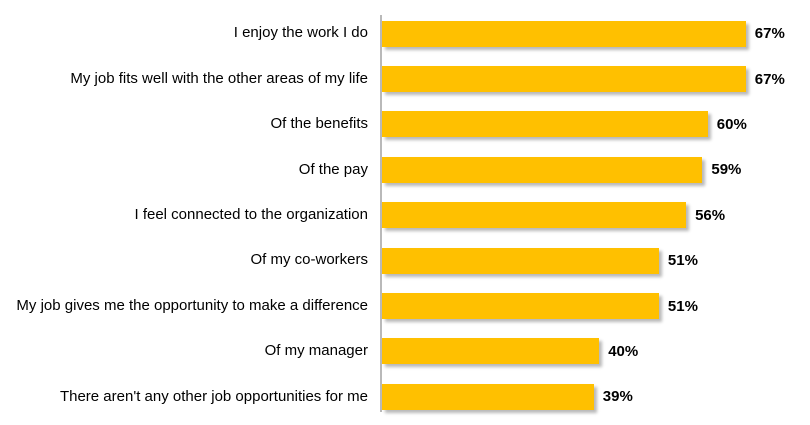  What do you see at coordinates (309, 260) in the screenshot?
I see `category-label: Of my co-workers` at bounding box center [309, 260].